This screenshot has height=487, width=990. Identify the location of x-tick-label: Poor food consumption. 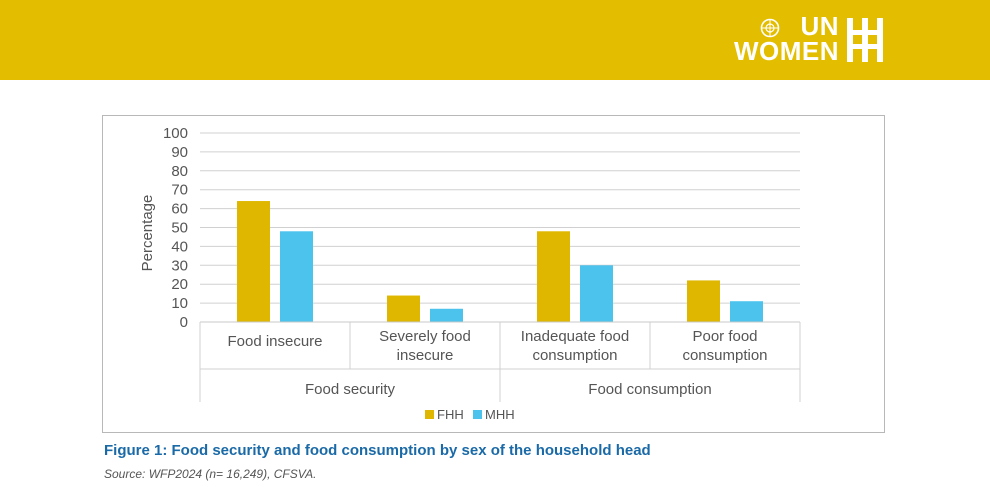
(724, 346).